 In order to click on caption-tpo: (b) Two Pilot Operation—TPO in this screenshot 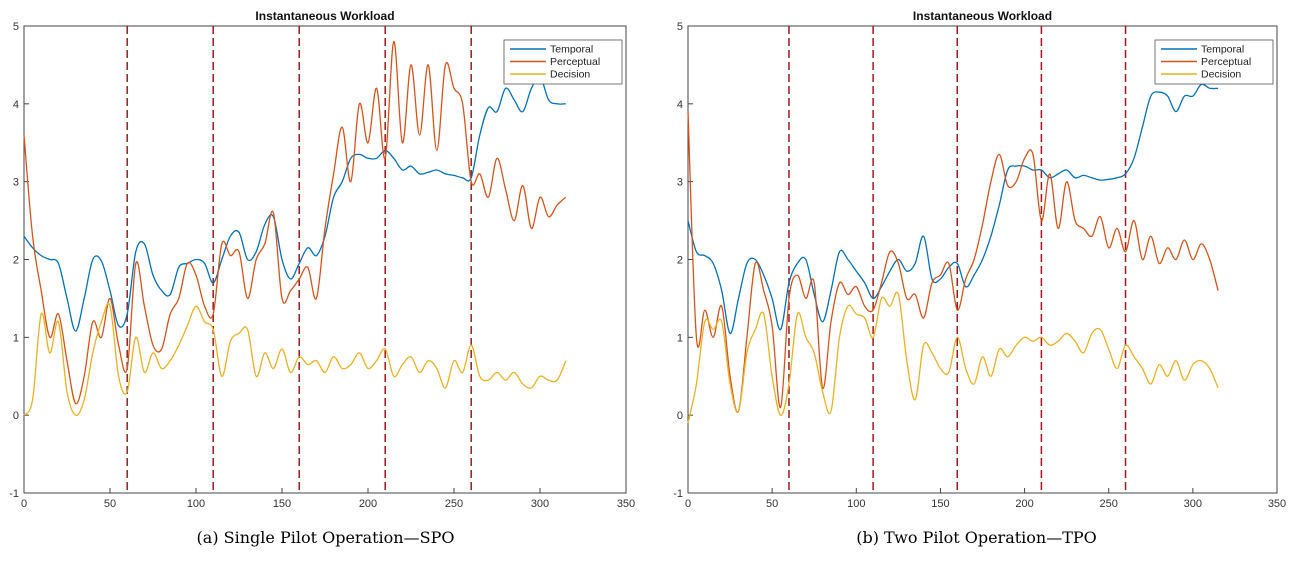, I will do `click(976, 537)`.